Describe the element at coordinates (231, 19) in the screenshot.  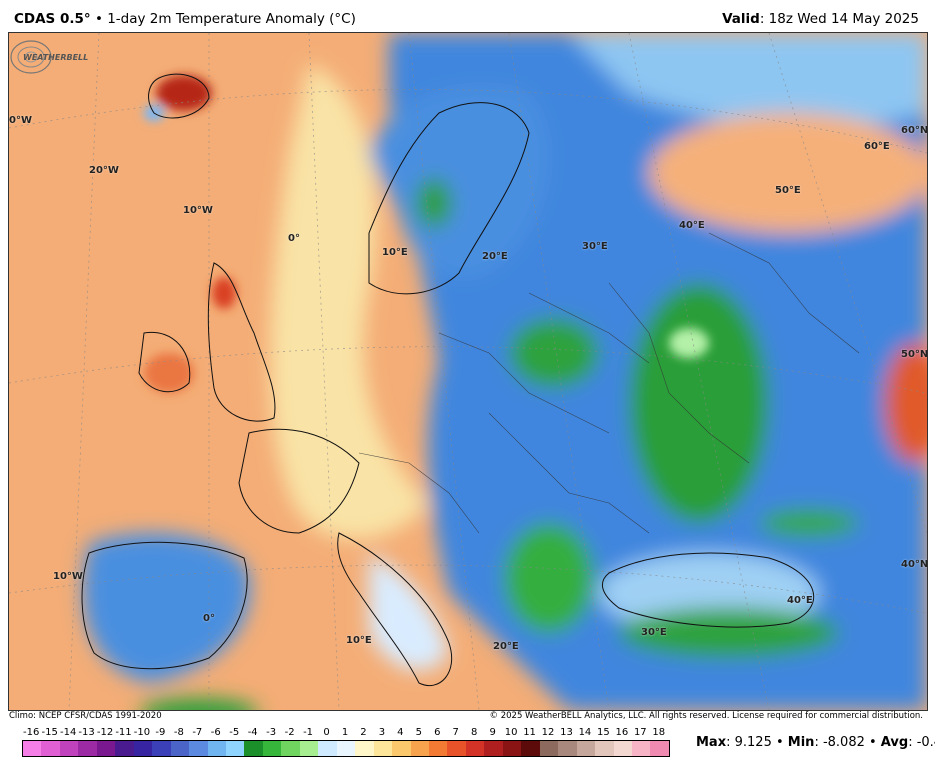
I see `product-name: 1-day 2m Temperature Anomaly (°C)` at that location.